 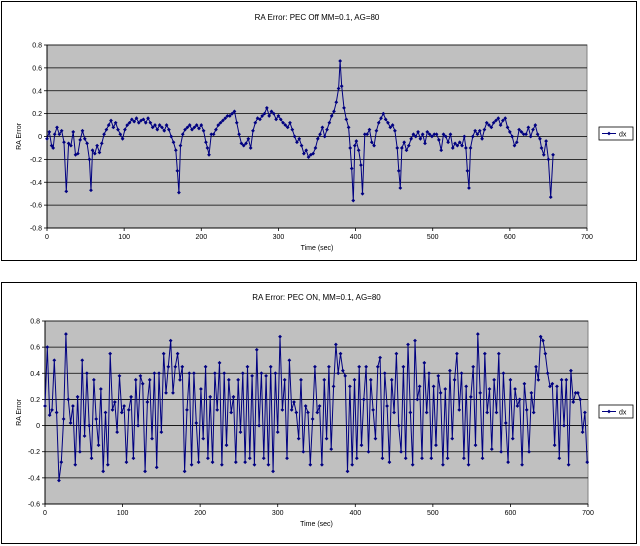 I want to click on x-tick-label: 400, so click(x=355, y=513).